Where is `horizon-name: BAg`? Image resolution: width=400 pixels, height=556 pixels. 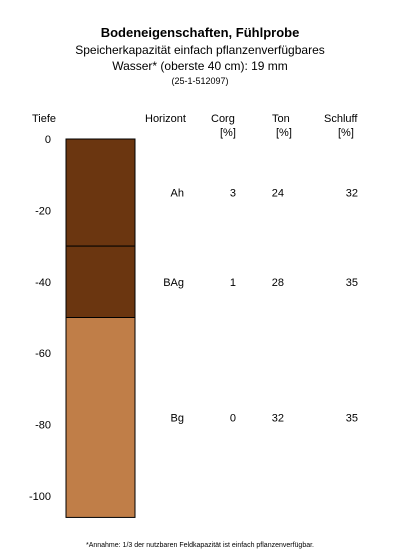
horizon-name: BAg is located at coordinates (173, 283).